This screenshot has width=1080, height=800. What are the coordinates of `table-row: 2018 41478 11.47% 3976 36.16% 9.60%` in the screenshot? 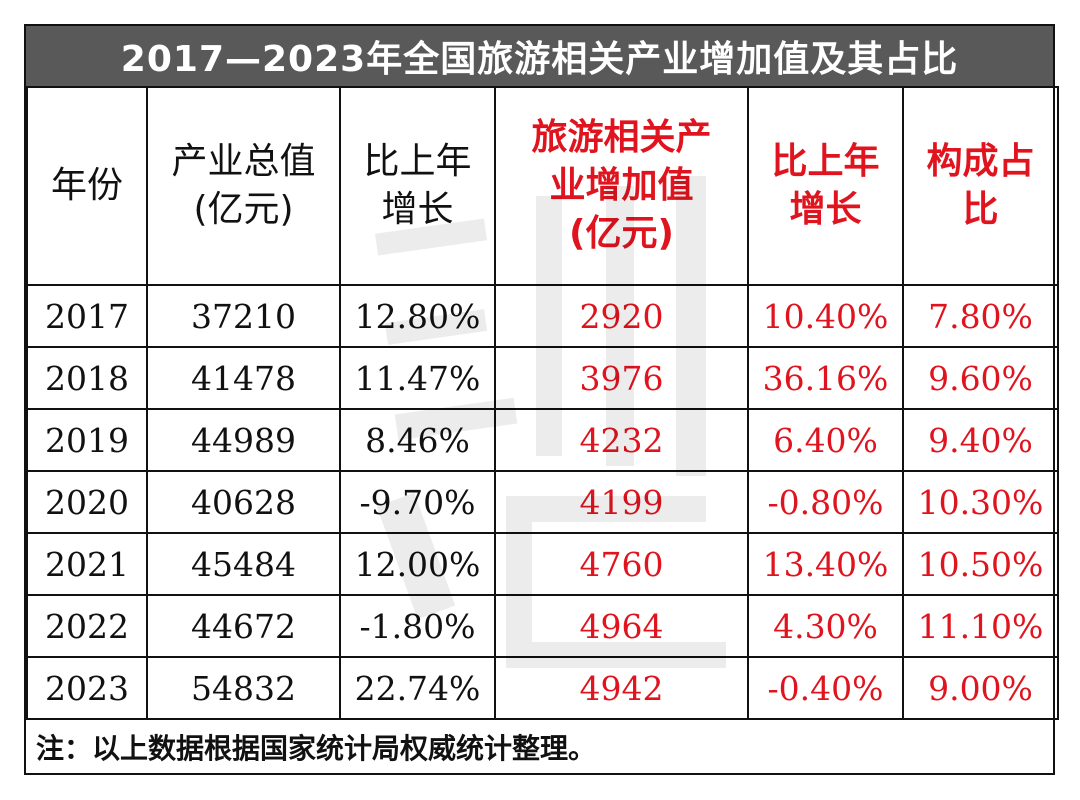 It's located at (542, 378).